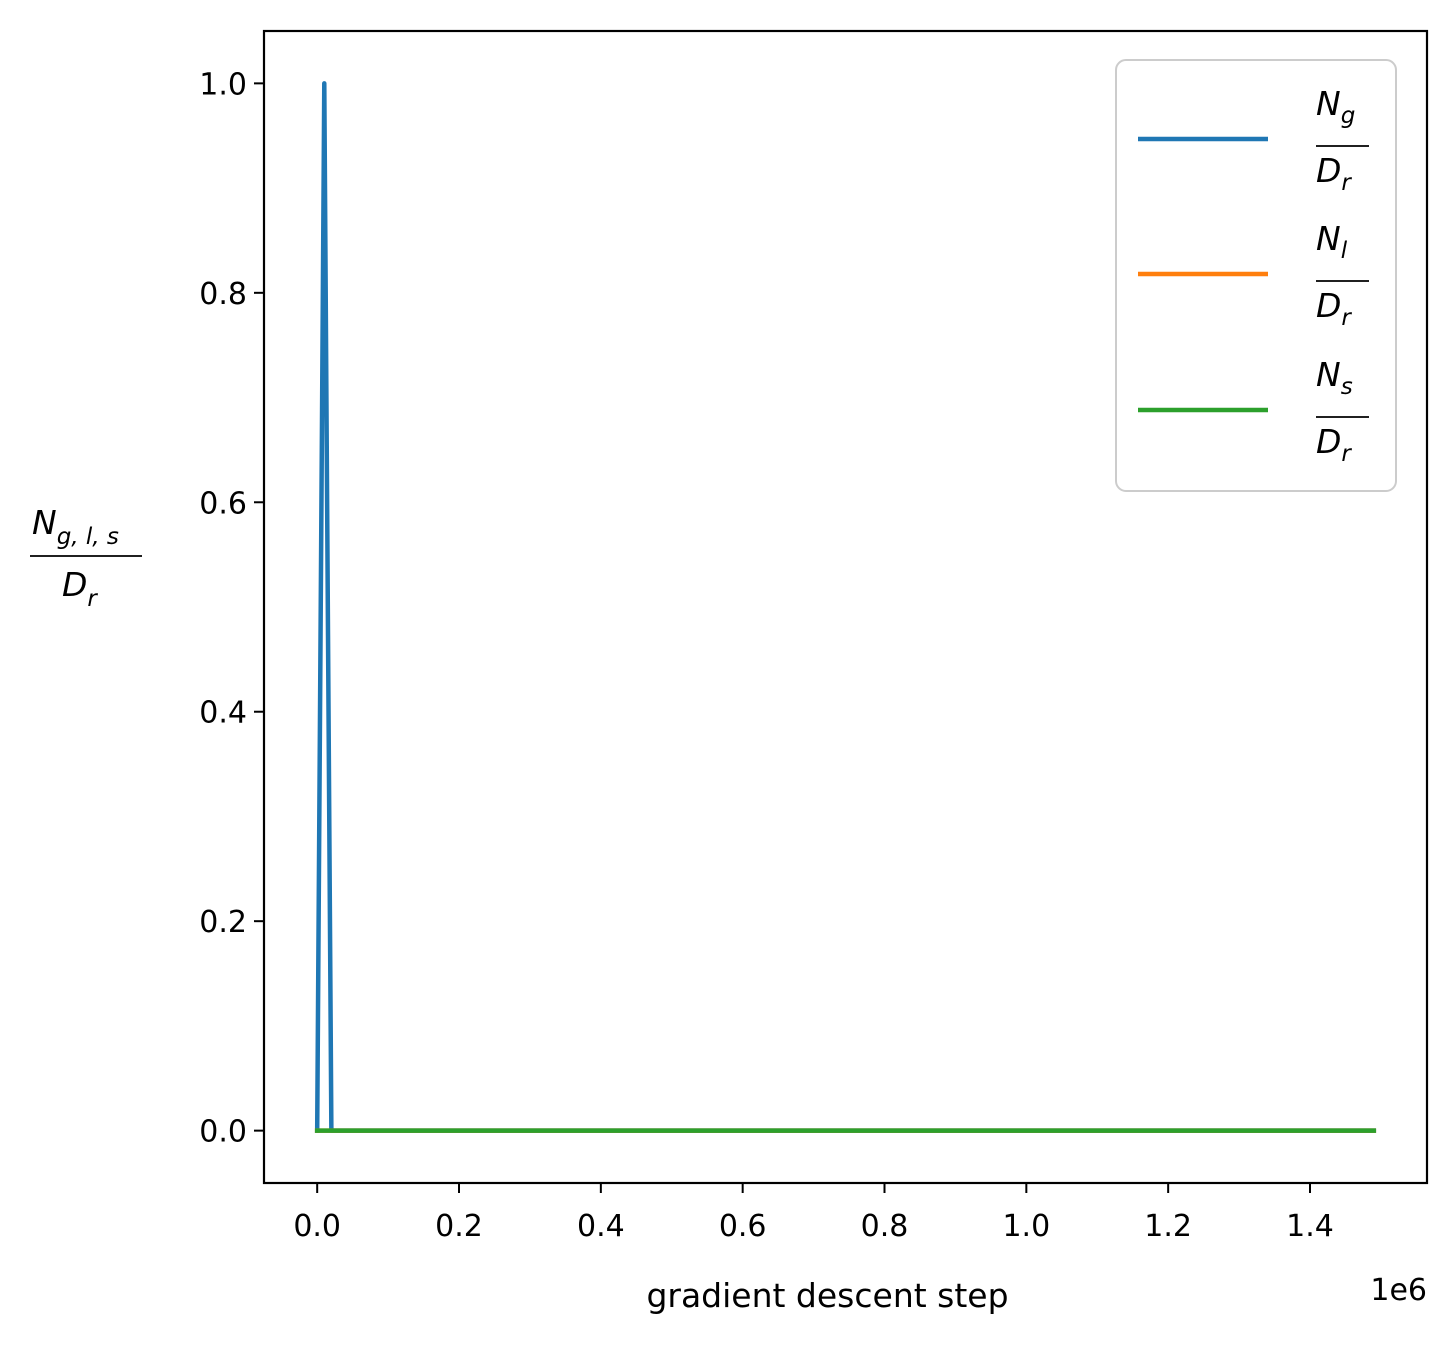 Image resolution: width=1456 pixels, height=1347 pixels. What do you see at coordinates (223, 84) in the screenshot?
I see `y-tick-label: 1.0` at bounding box center [223, 84].